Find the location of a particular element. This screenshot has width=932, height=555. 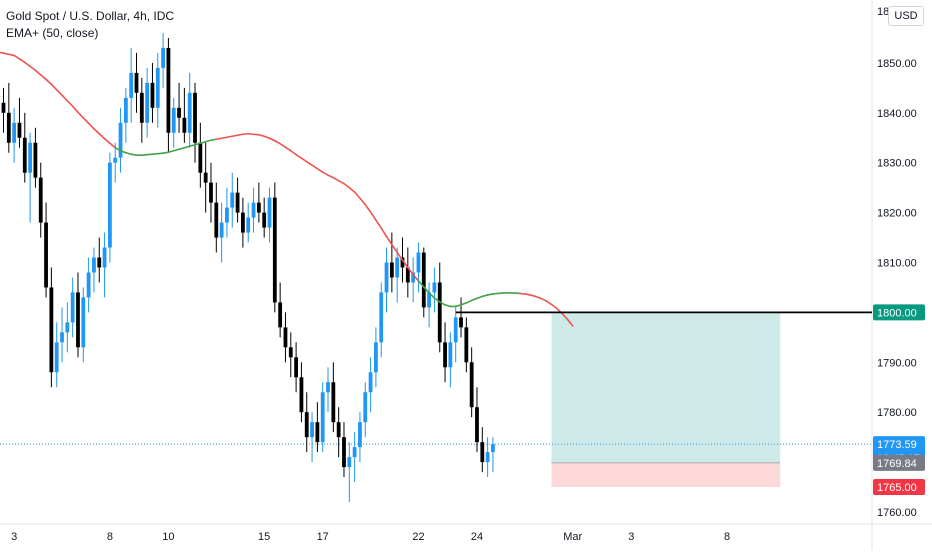

price-tick-label: 1780.00 is located at coordinates (897, 413).